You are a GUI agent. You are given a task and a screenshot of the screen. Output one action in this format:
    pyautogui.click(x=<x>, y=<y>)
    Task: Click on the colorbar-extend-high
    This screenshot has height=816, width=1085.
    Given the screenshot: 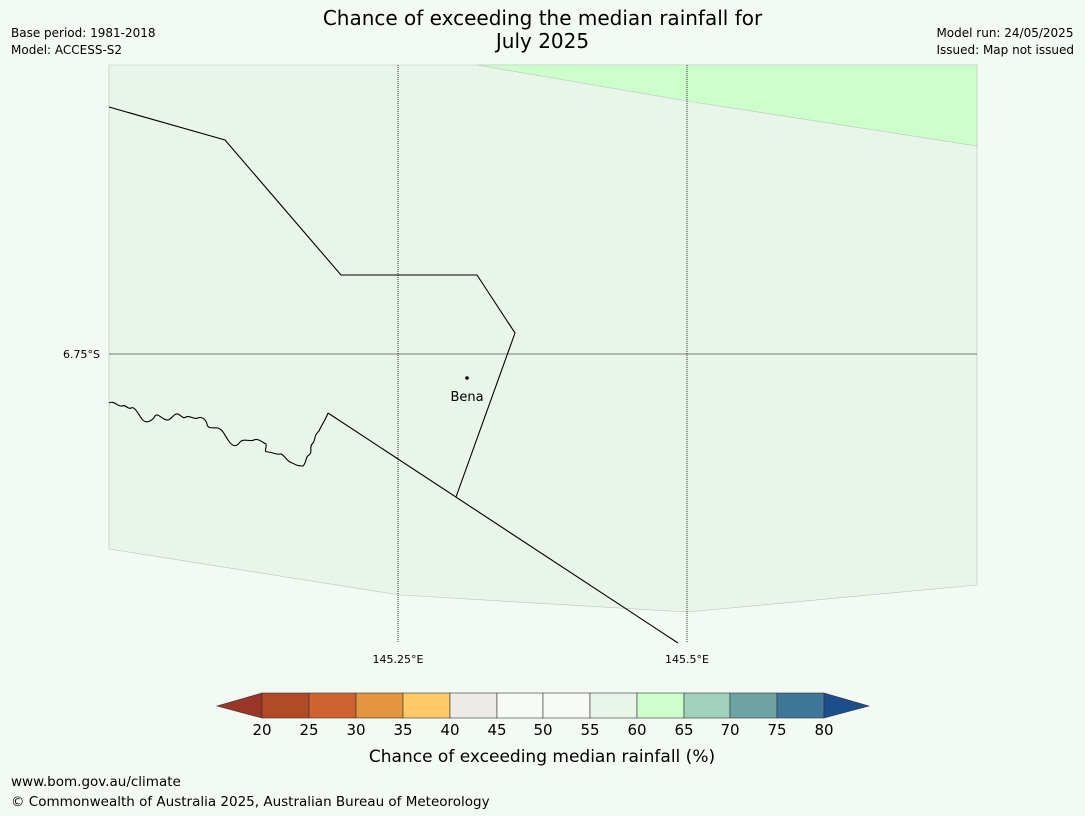 What is the action you would take?
    pyautogui.click(x=847, y=705)
    